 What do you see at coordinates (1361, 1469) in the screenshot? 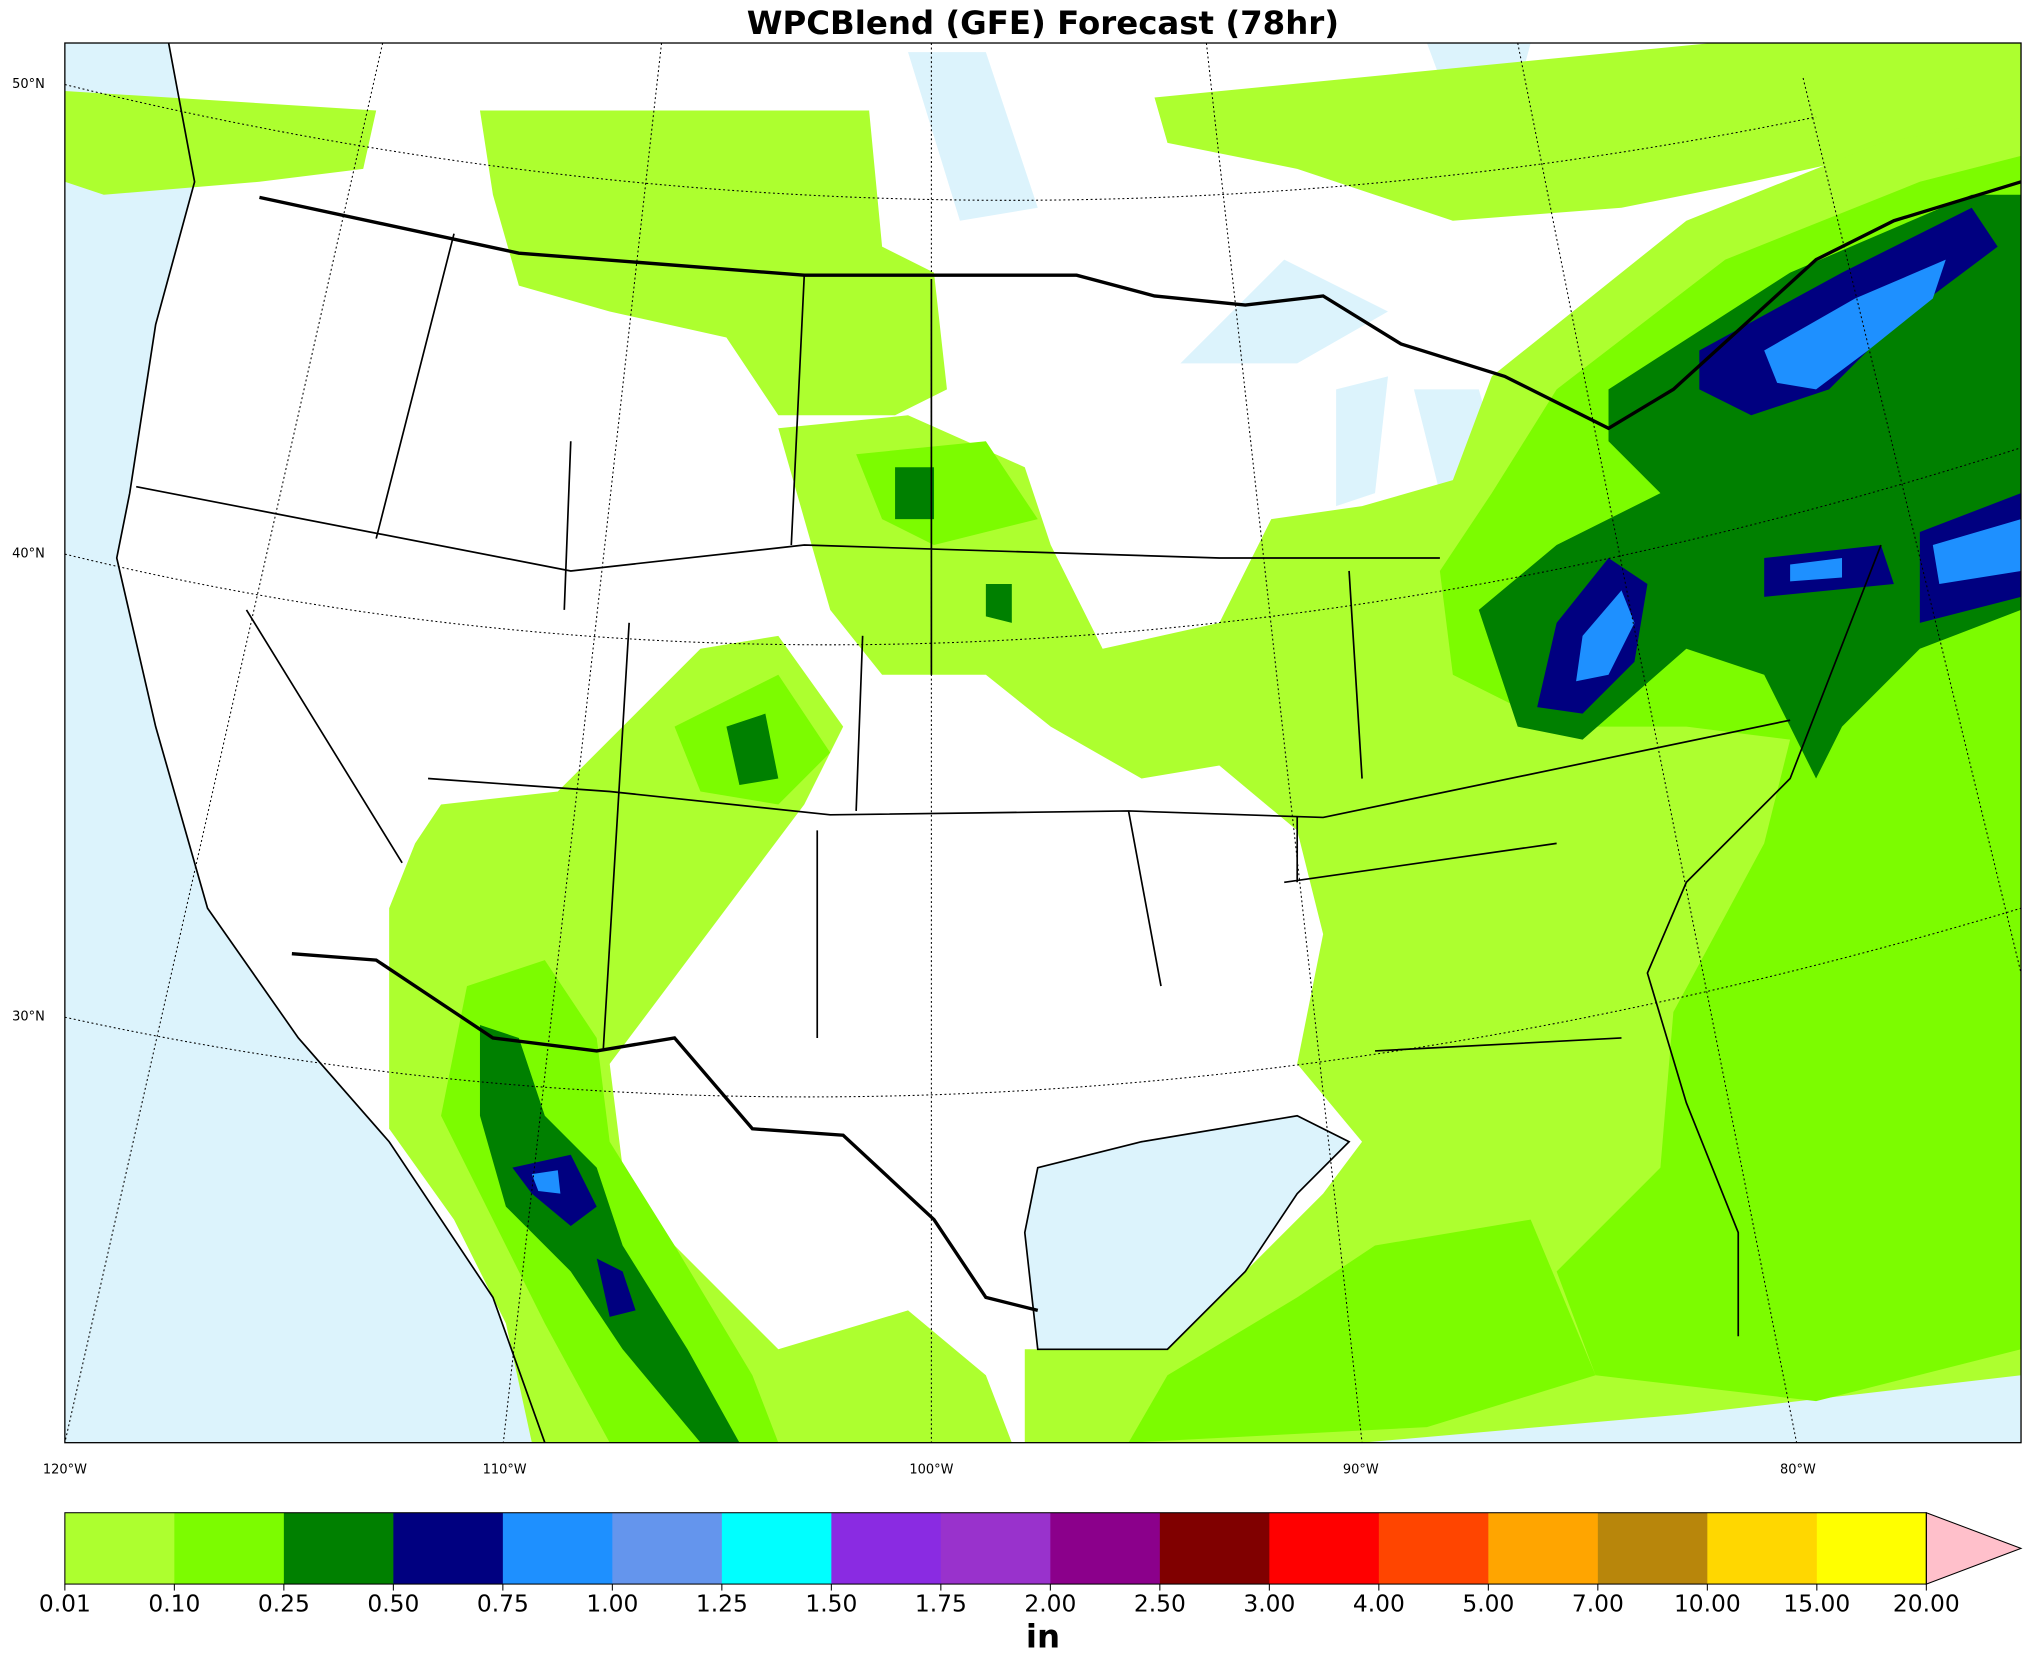
I see `lon-label: 90°W` at bounding box center [1361, 1469].